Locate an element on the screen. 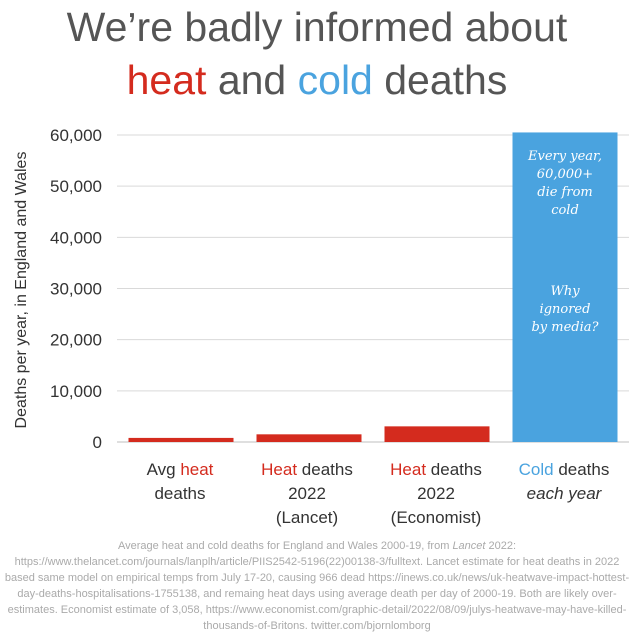  title-deaths-word: deaths is located at coordinates (440, 80).